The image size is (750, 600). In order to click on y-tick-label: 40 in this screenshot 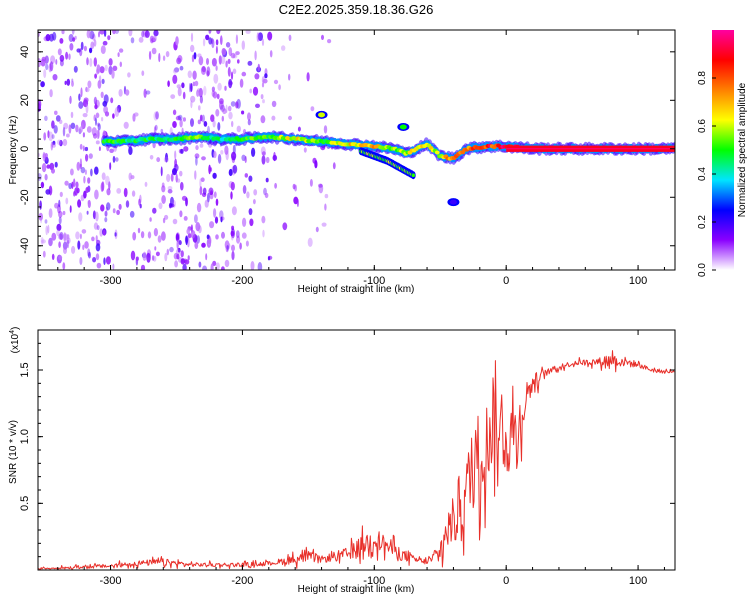, I will do `click(25, 52)`.